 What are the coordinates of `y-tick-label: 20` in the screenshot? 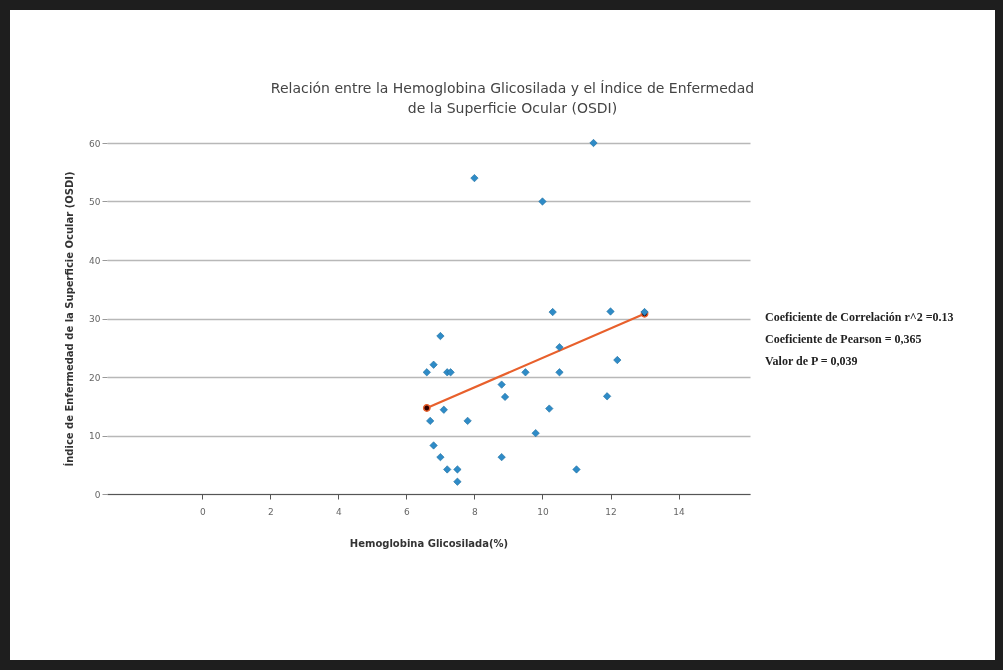 It's located at (95, 377).